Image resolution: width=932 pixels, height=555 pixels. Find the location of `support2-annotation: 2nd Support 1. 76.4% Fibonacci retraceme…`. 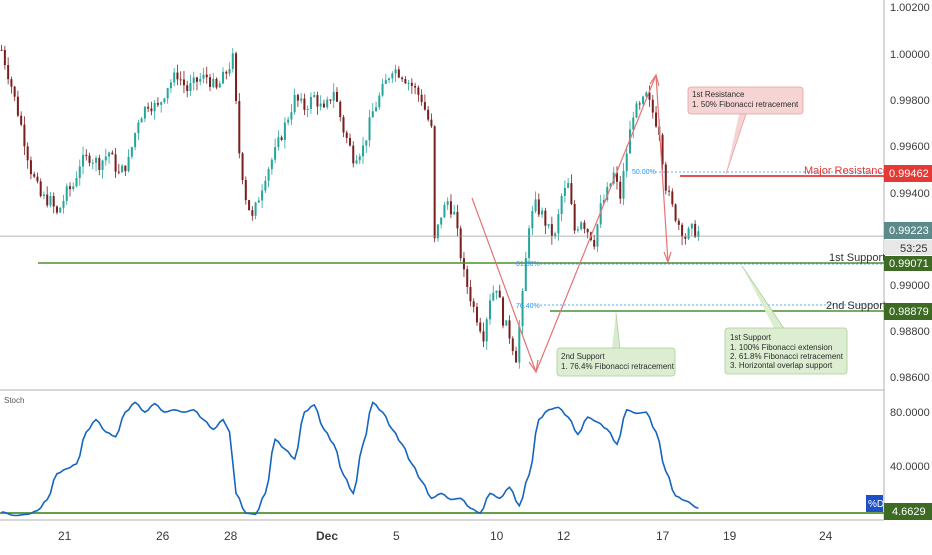

support2-annotation: 2nd Support 1. 76.4% Fibonacci retraceme… is located at coordinates (616, 344).